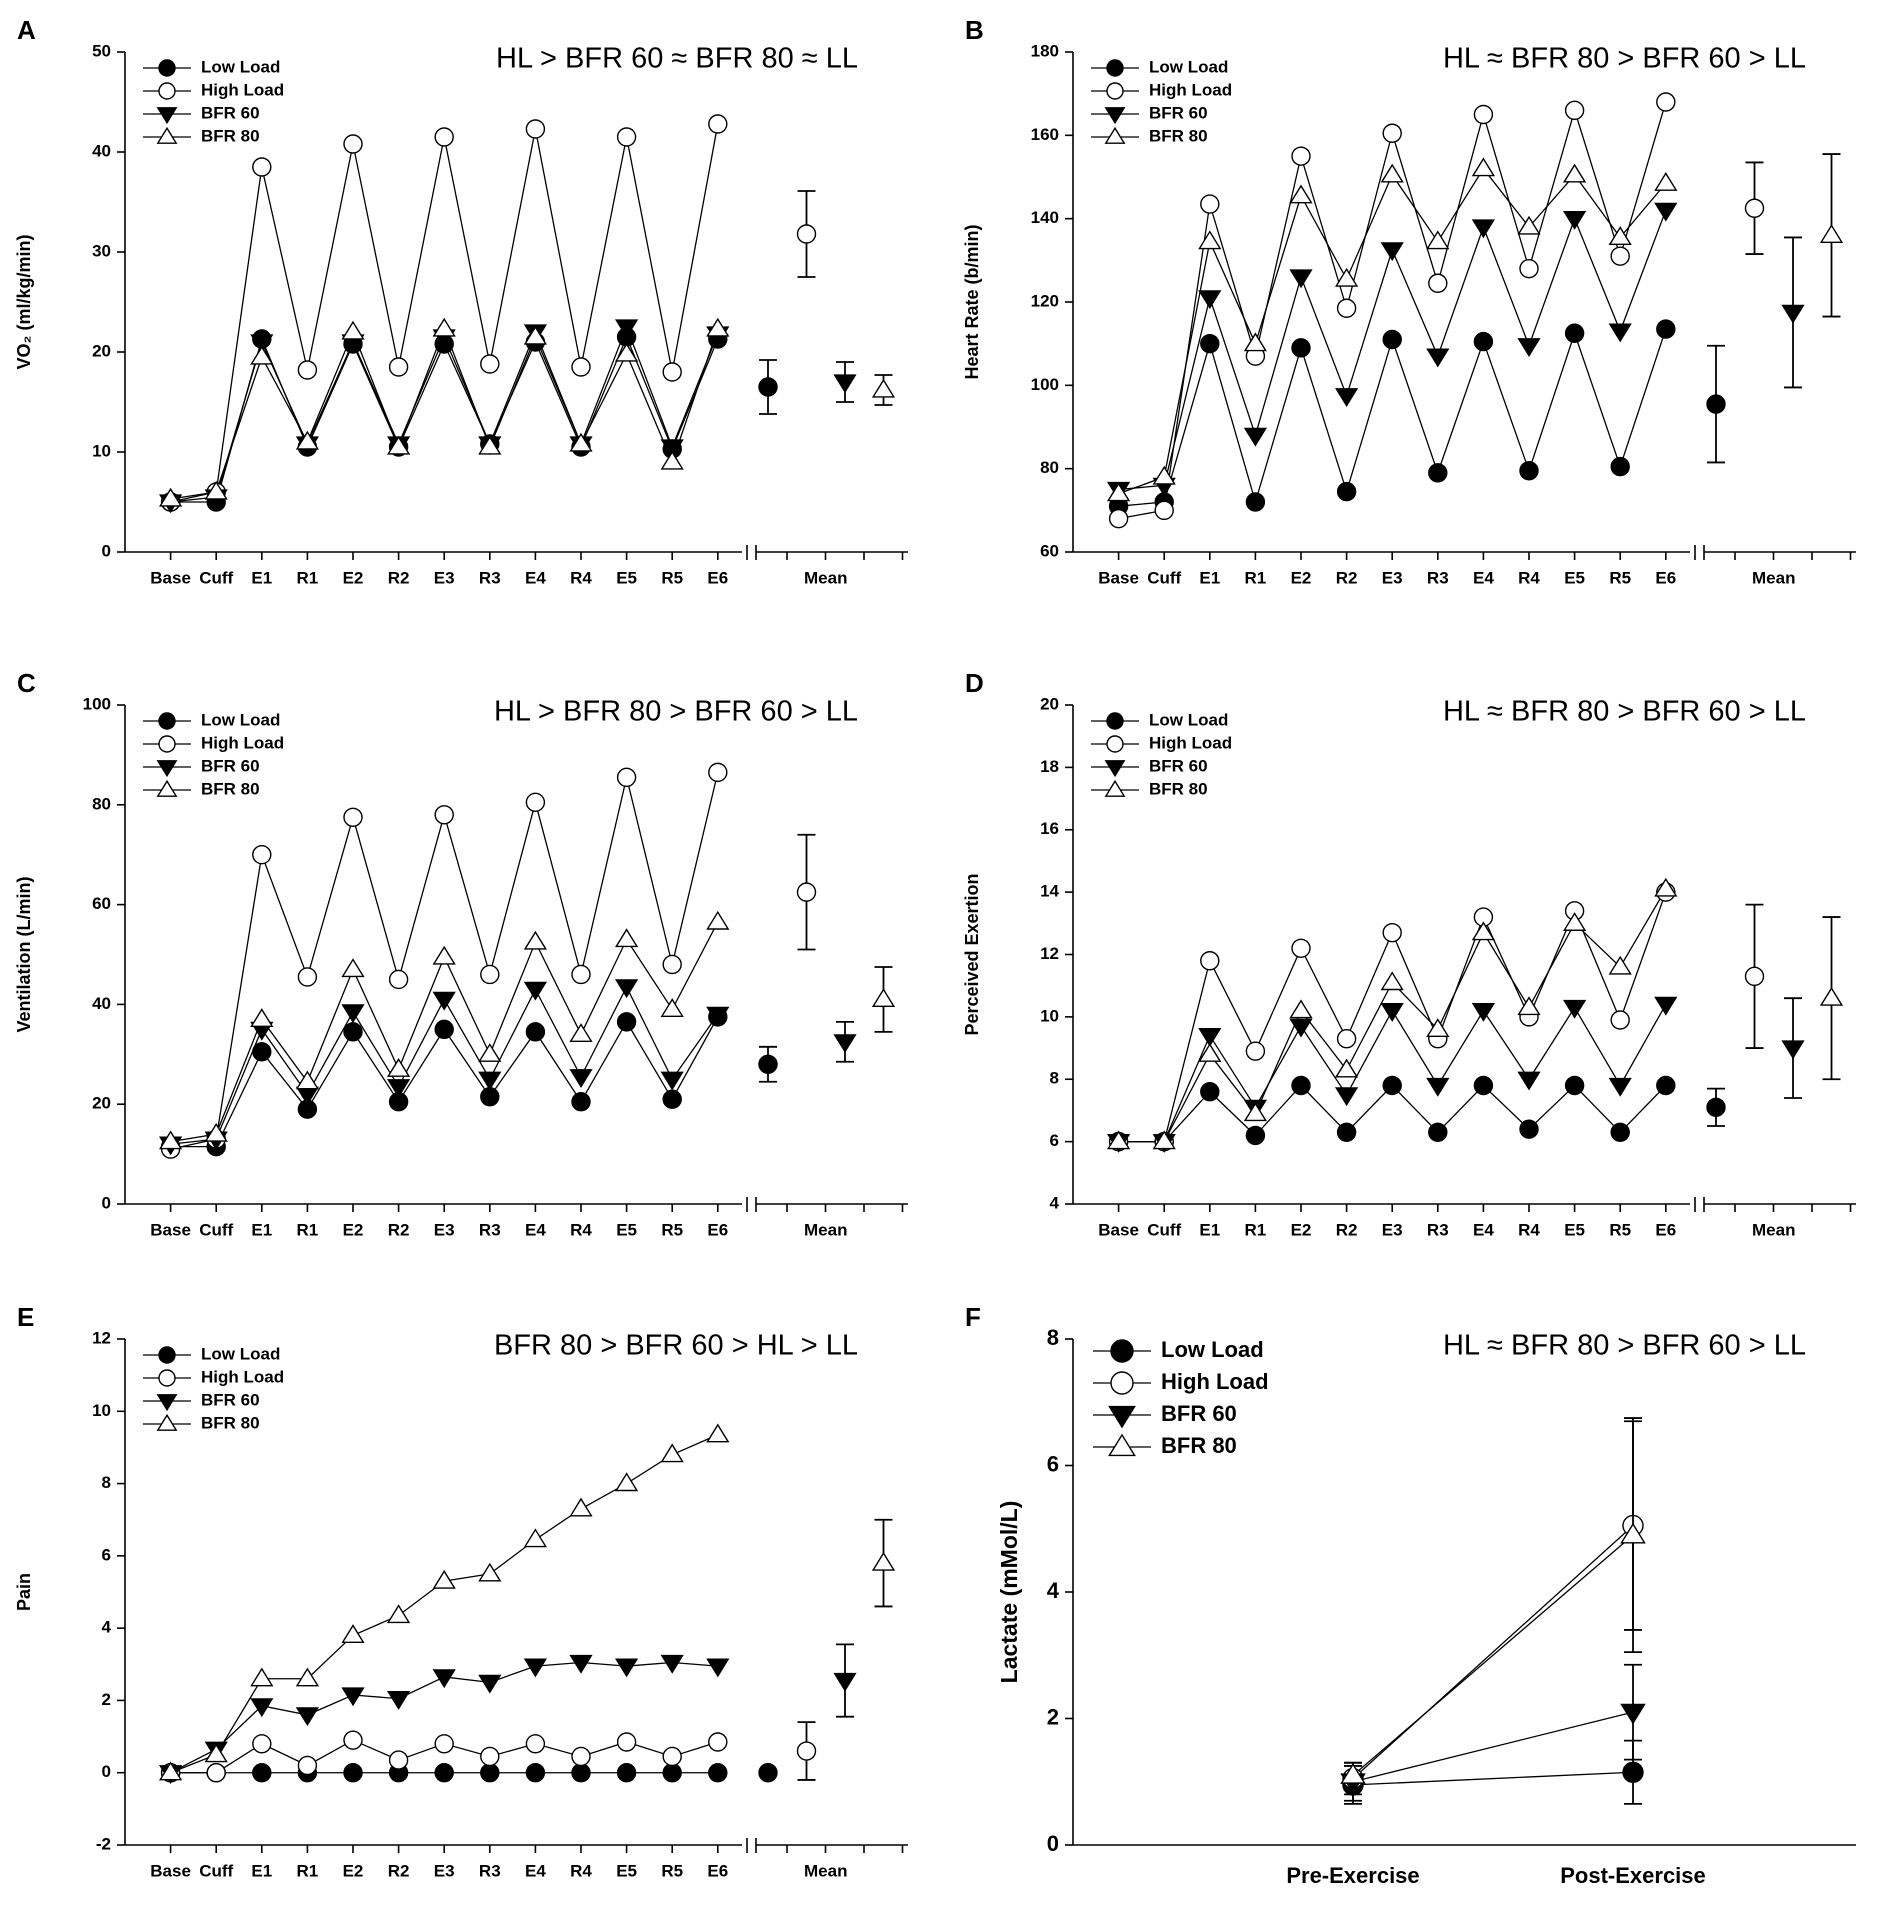 The image size is (1892, 1912). I want to click on x-tick-label: E5, so click(1574, 1229).